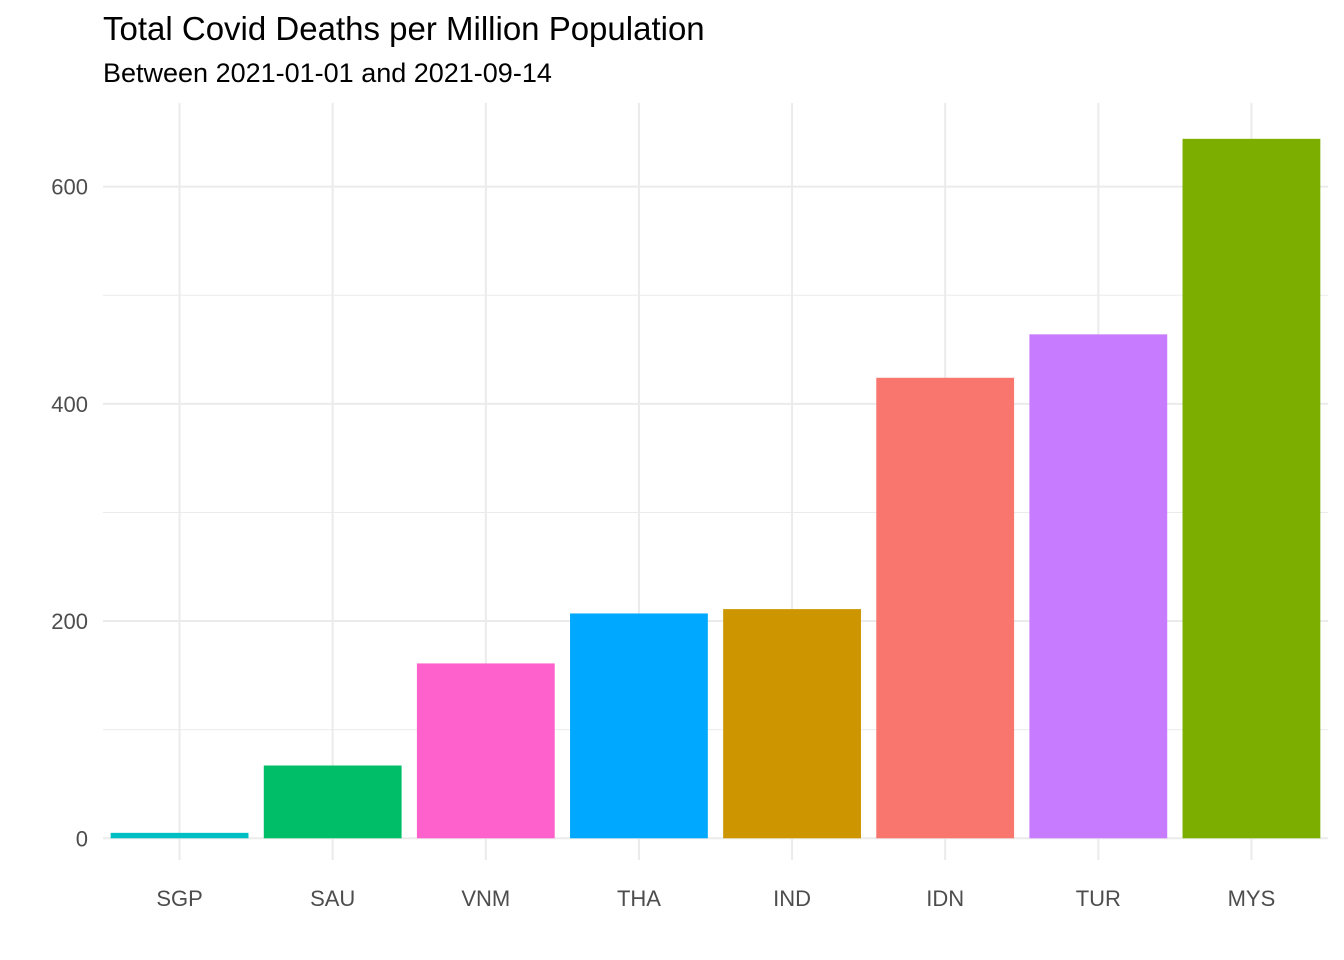 The width and height of the screenshot is (1344, 960). I want to click on y-tick-label: 400, so click(69, 404).